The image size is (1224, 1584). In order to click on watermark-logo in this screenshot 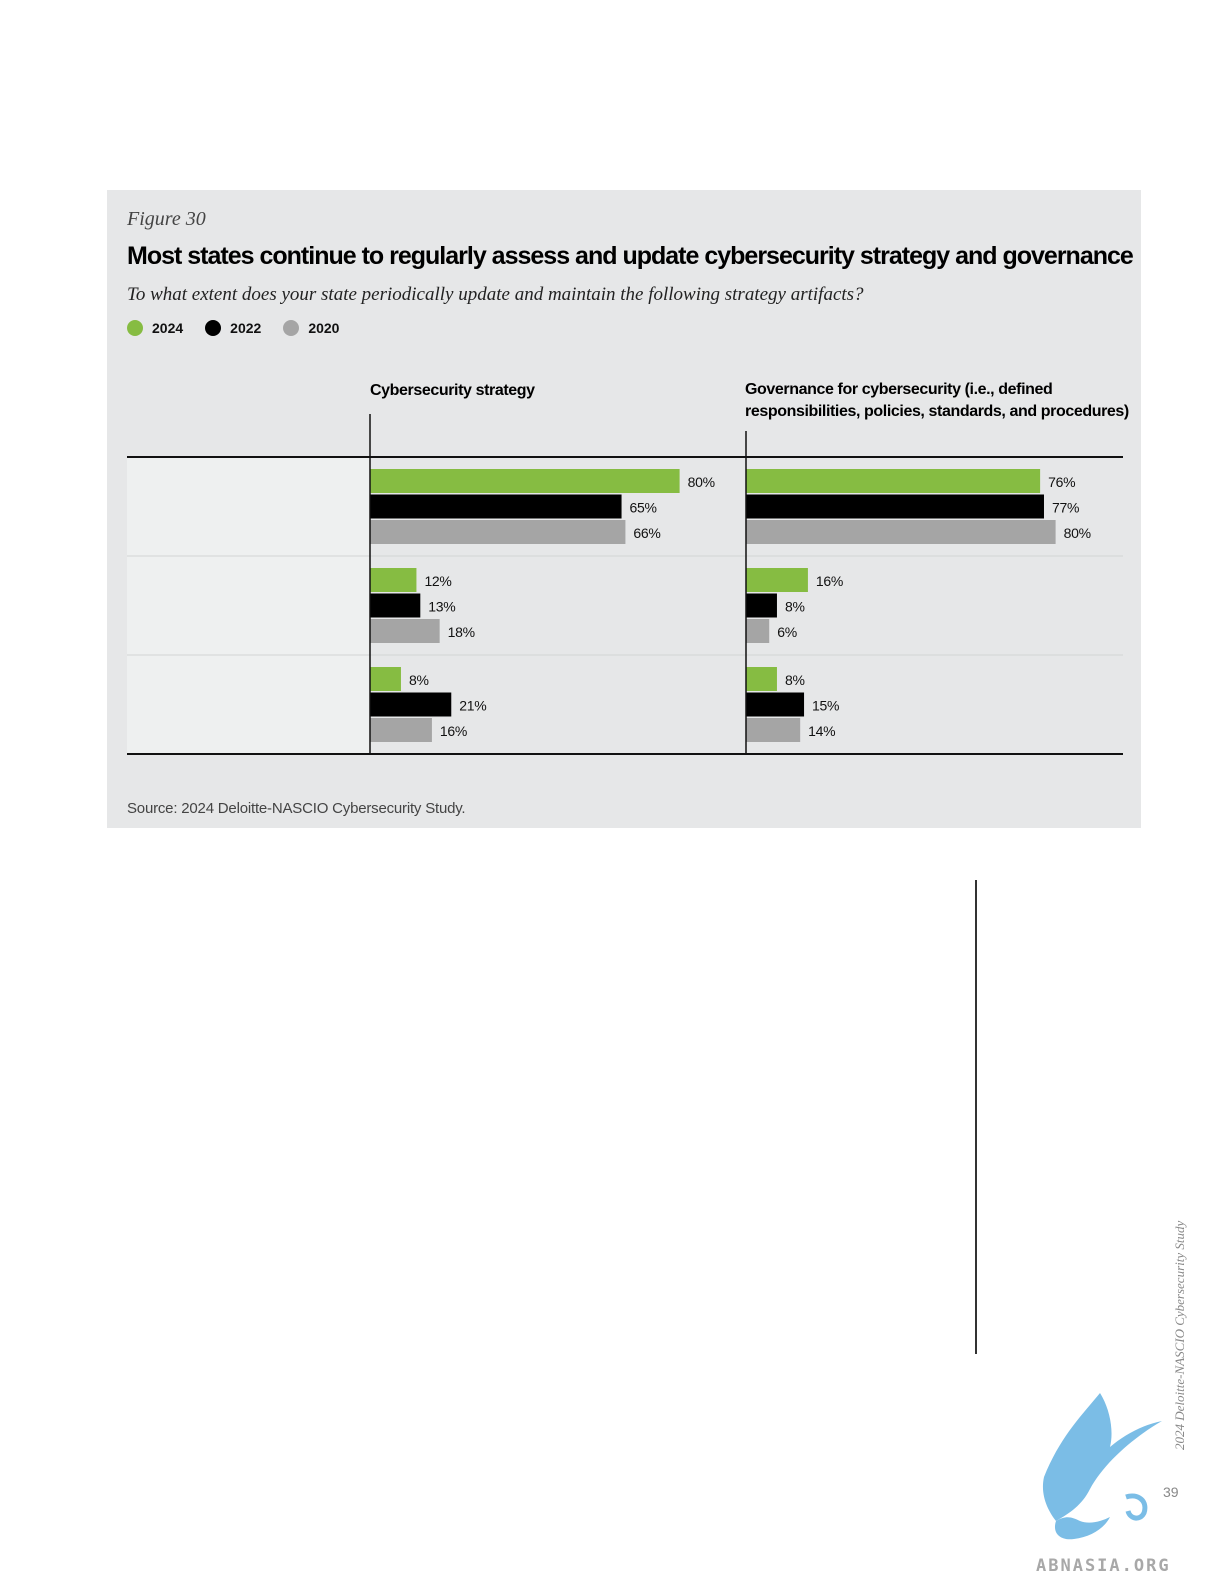, I will do `click(1102, 1466)`.